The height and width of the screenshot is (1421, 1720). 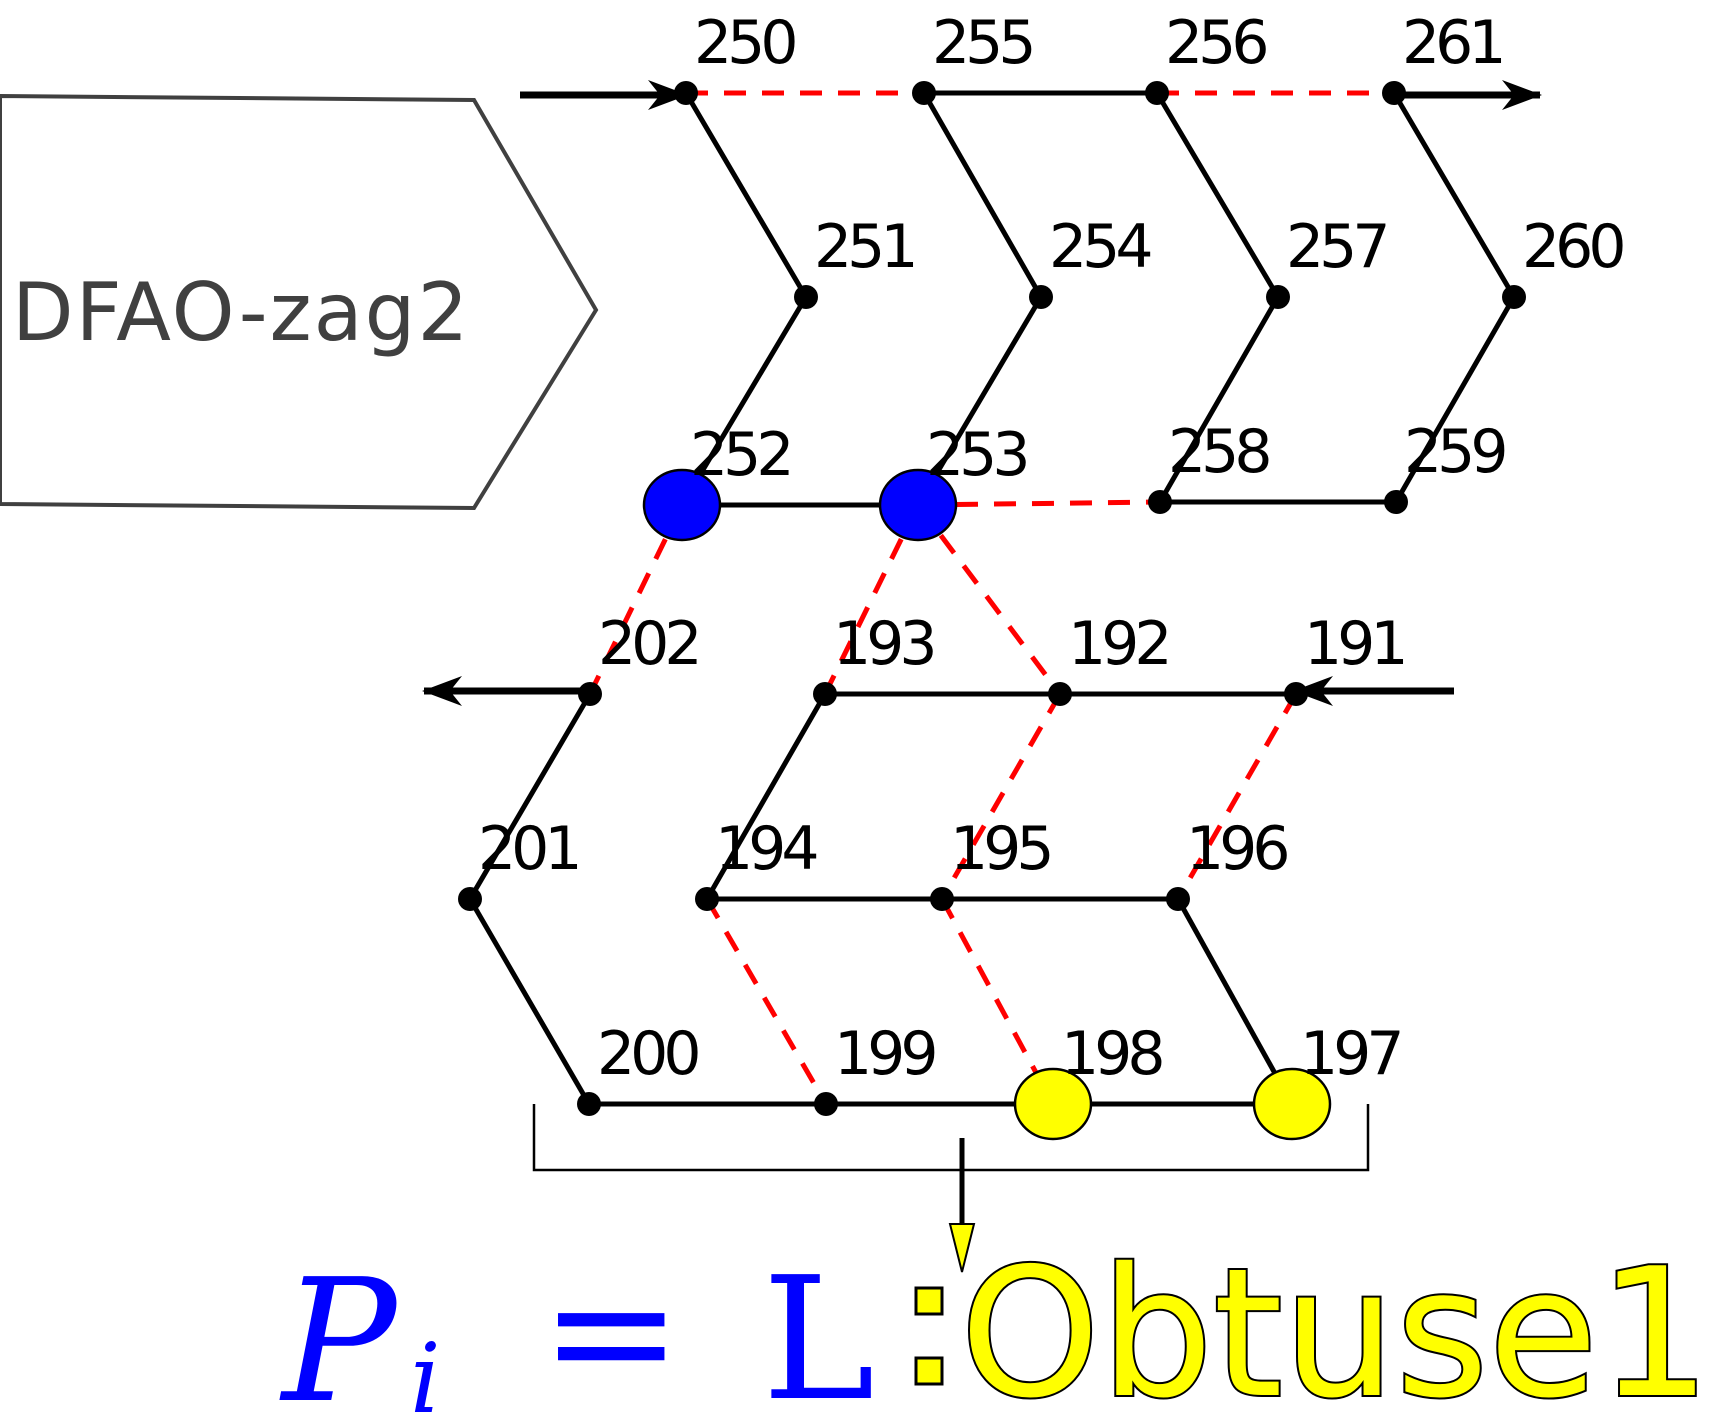 I want to click on node-label-252: 252, so click(x=740, y=455).